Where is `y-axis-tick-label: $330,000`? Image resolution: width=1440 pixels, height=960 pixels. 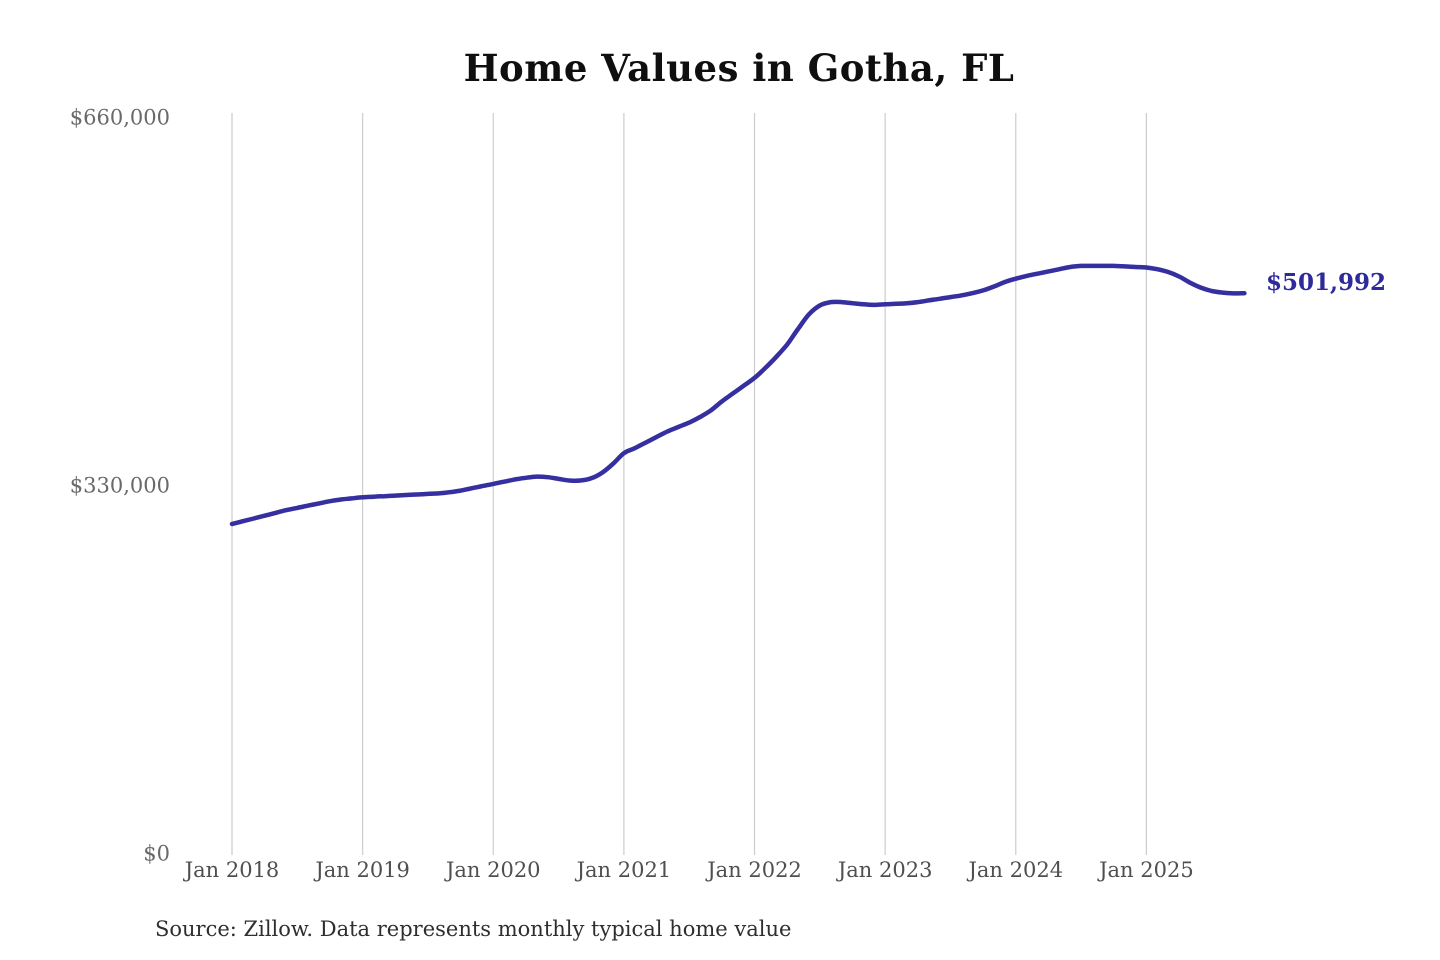
y-axis-tick-label: $330,000 is located at coordinates (120, 486).